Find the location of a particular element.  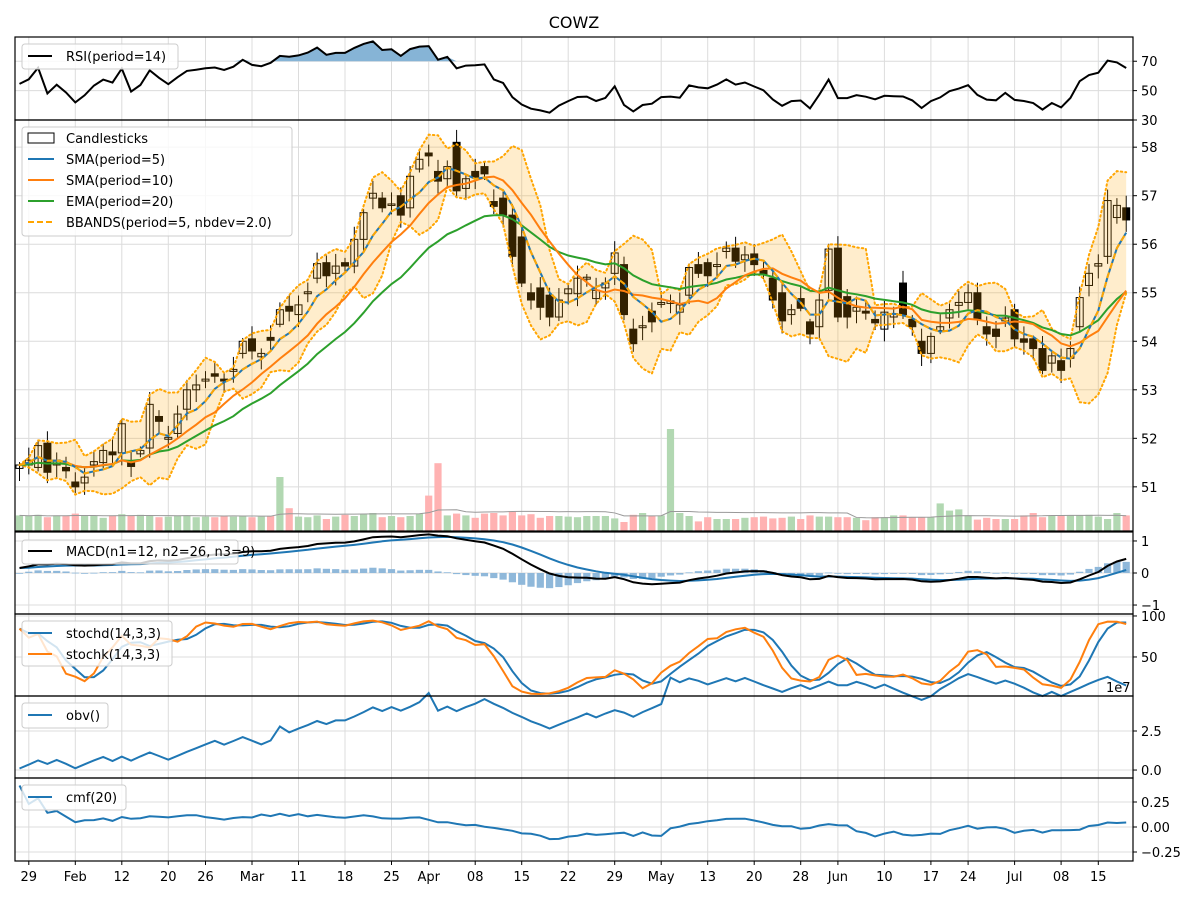

x-tick-label: Mar is located at coordinates (252, 877).